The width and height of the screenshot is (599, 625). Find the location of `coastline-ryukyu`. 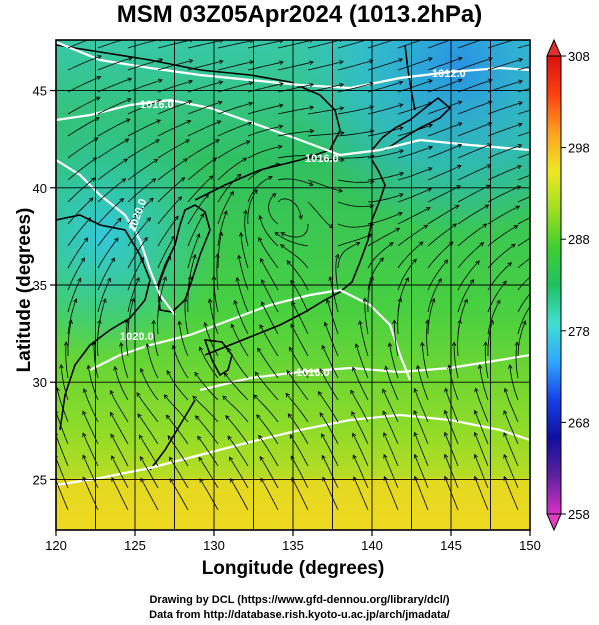

coastline-ryukyu is located at coordinates (172, 435).